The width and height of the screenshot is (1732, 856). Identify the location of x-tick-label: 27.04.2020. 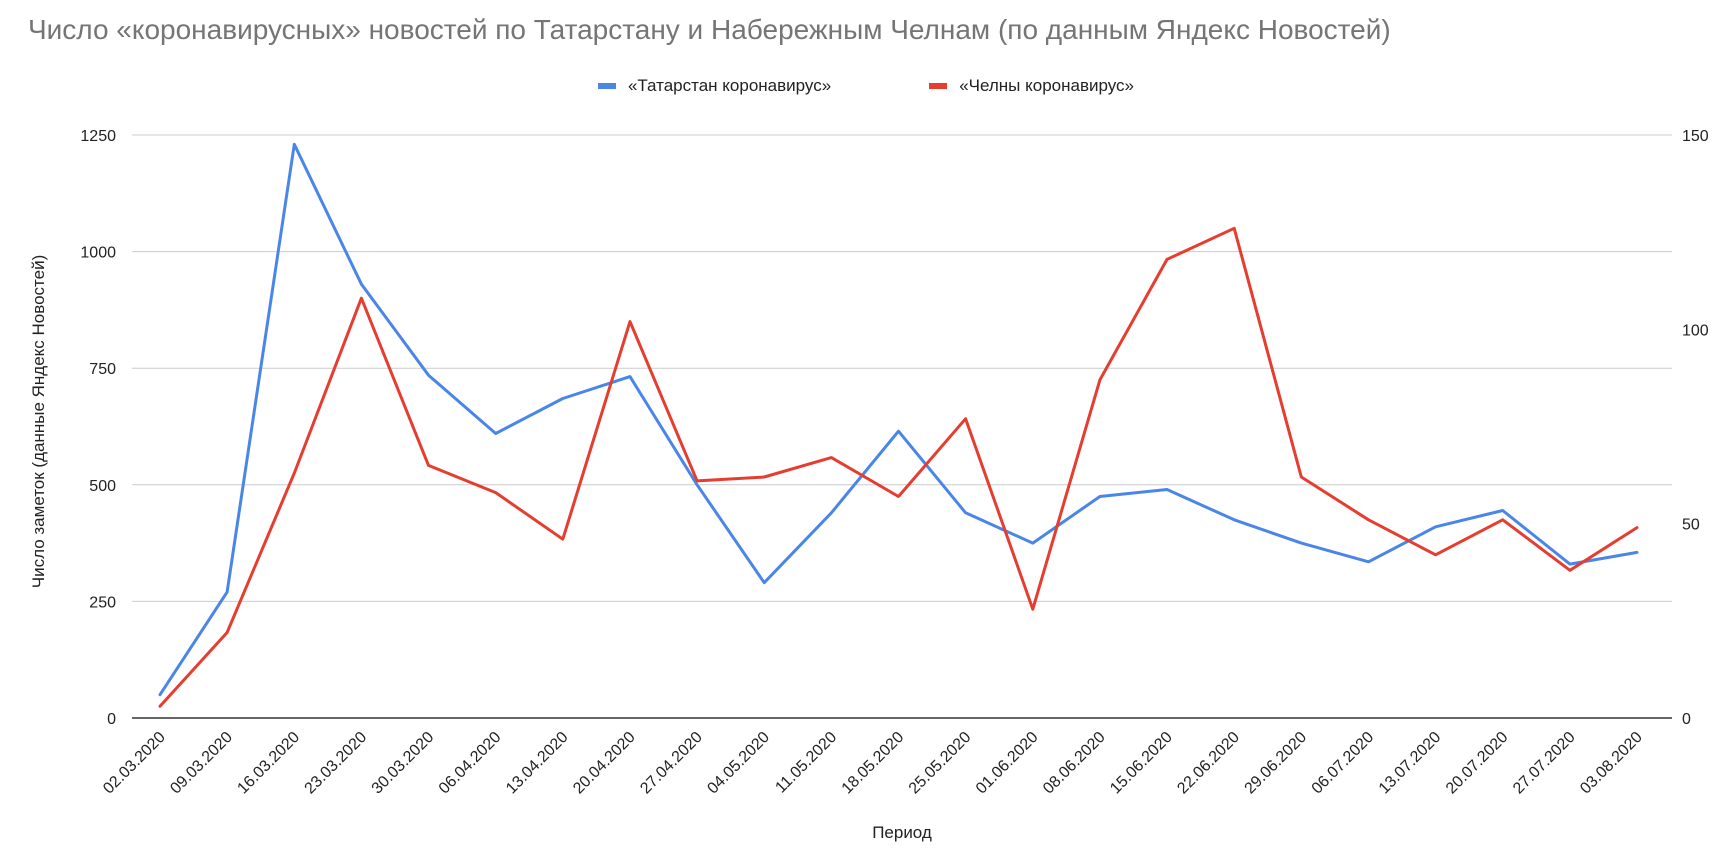
(671, 763).